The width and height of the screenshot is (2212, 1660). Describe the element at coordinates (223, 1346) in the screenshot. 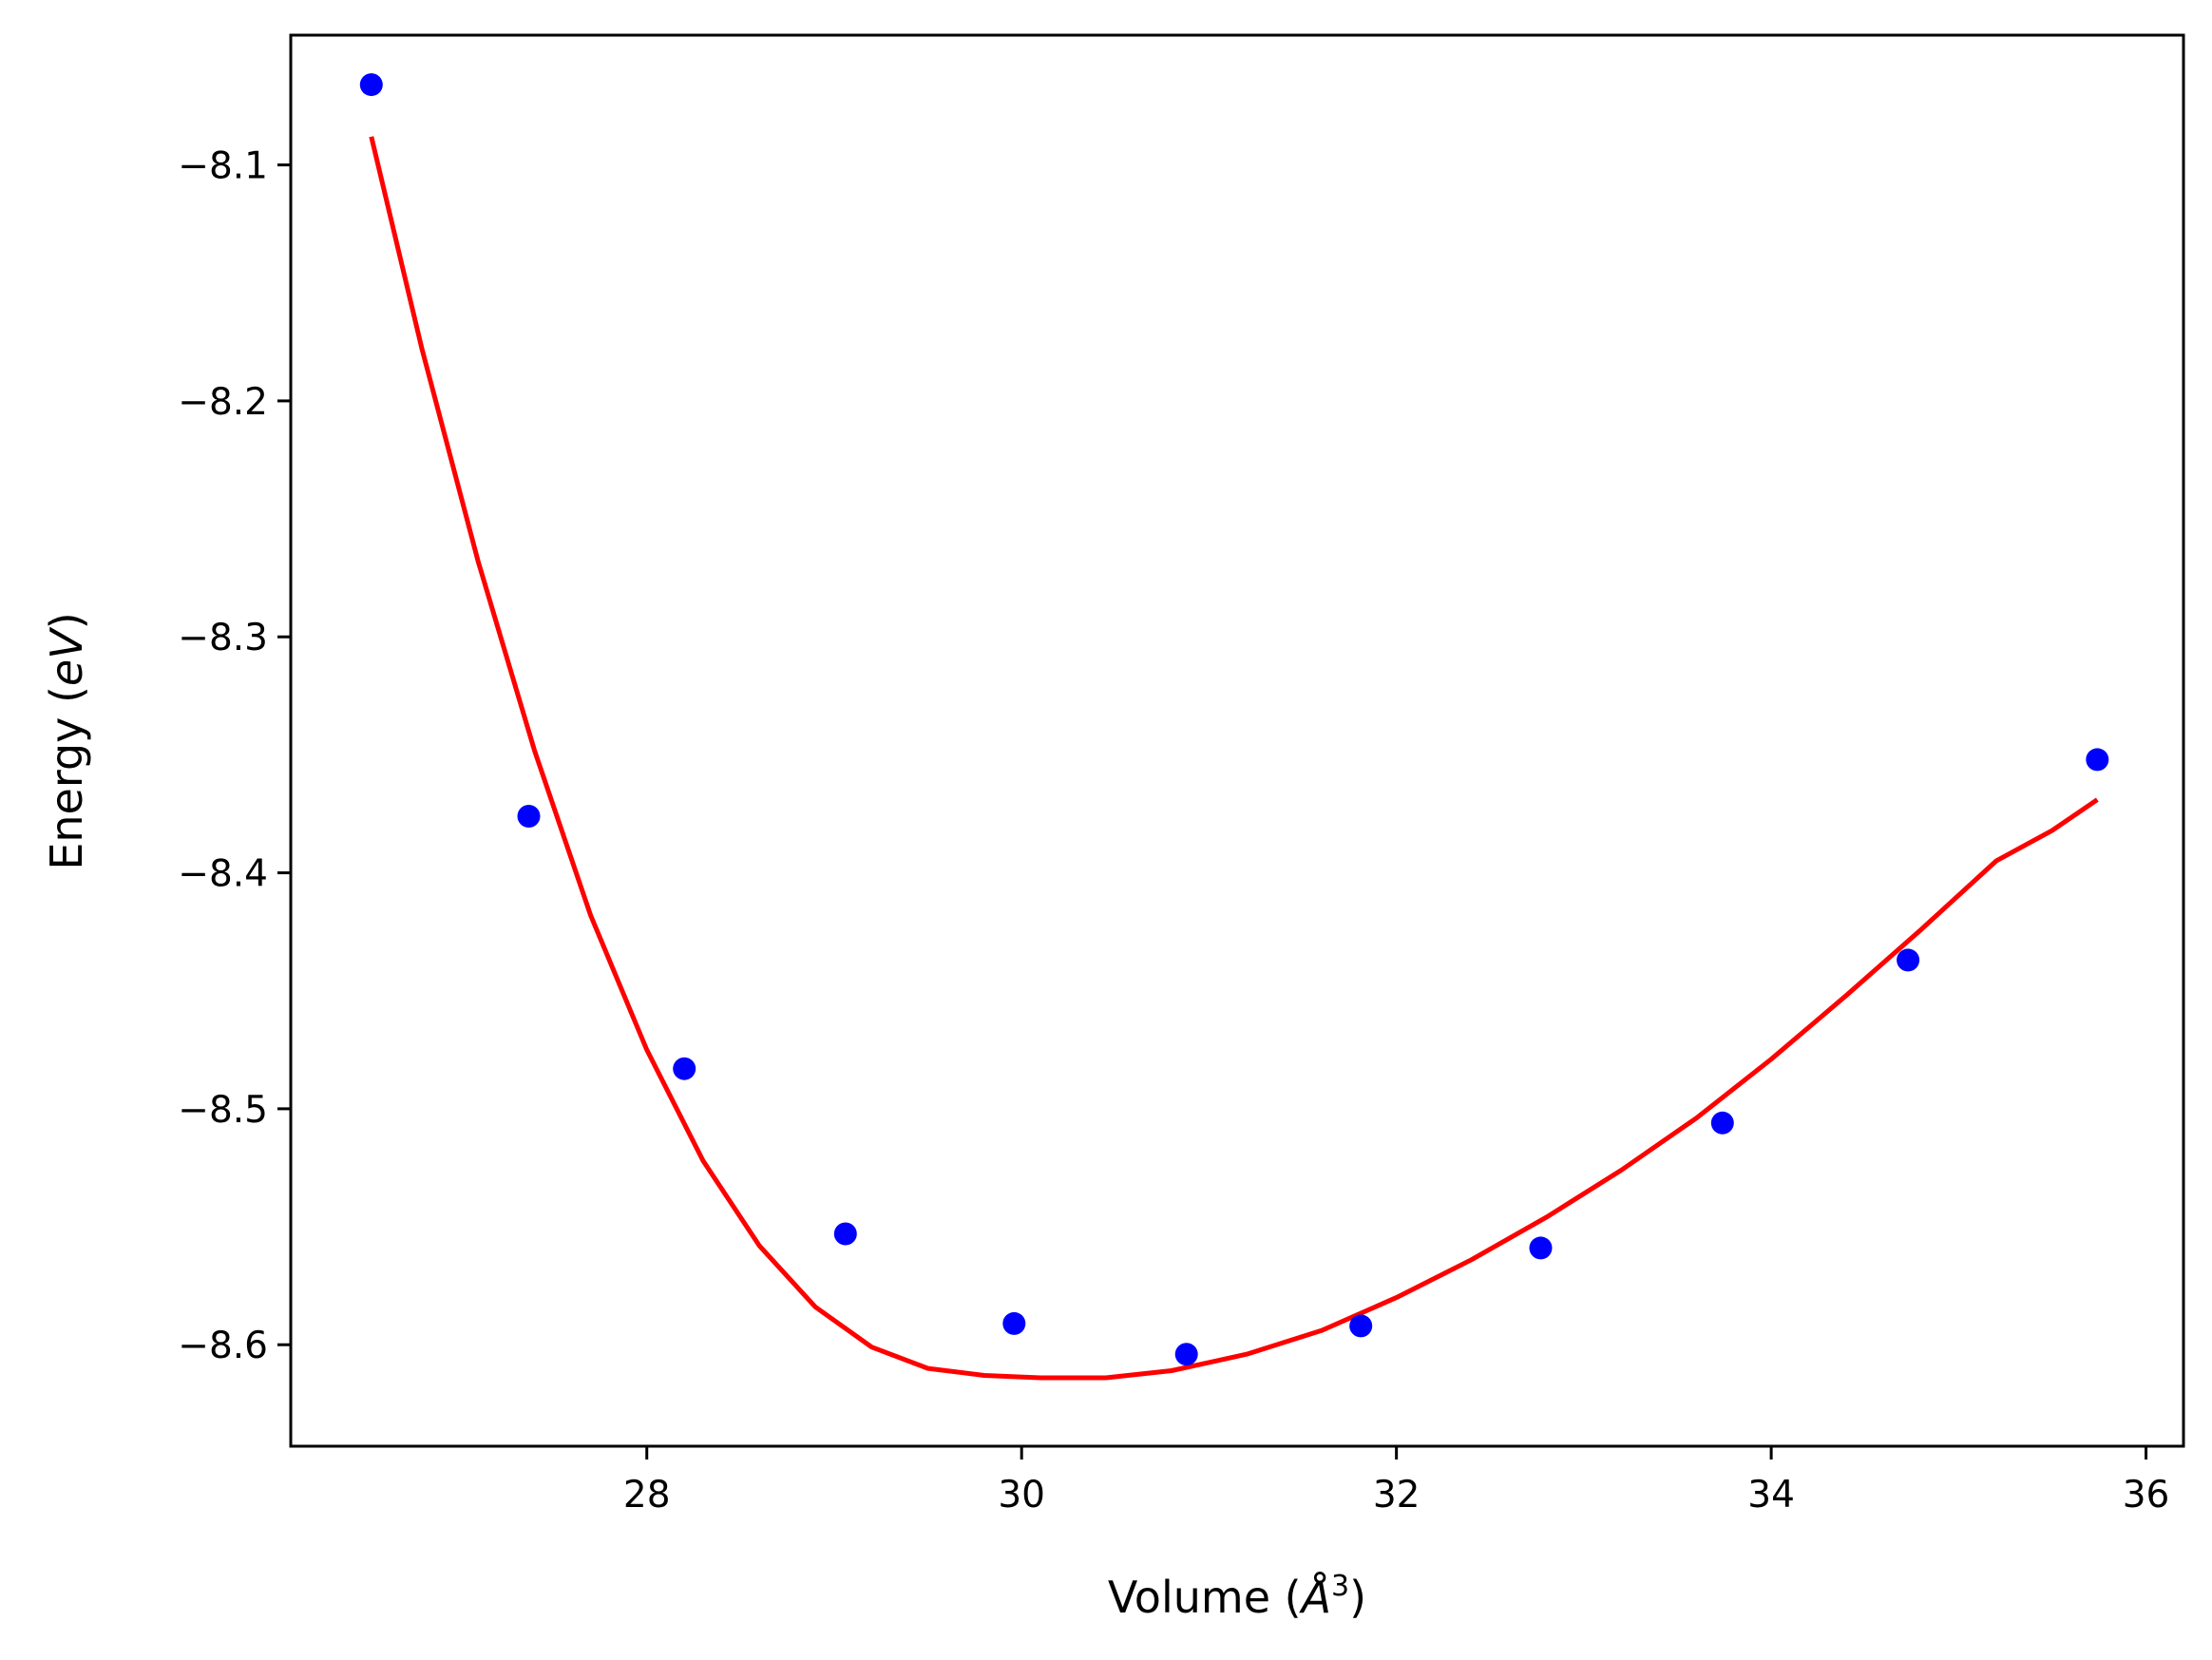

I see `y-tick-label: −8.6` at that location.